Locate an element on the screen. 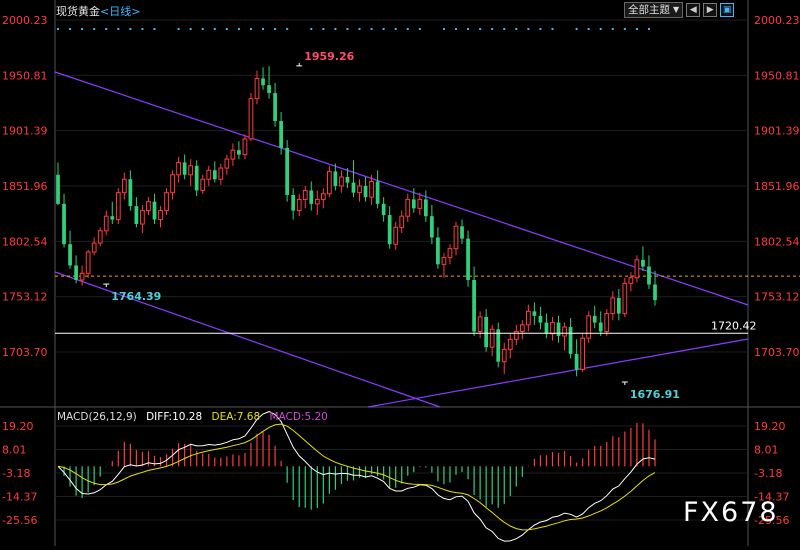 This screenshot has width=800, height=550. macd-tick-right: 8.01 is located at coordinates (766, 450).